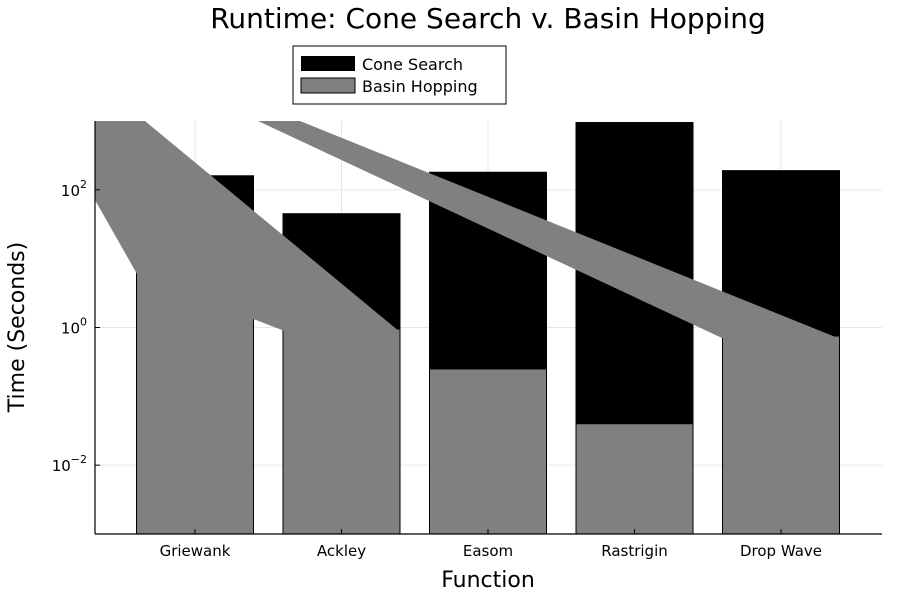 The image size is (900, 600). Describe the element at coordinates (488, 551) in the screenshot. I see `x-tick-label-2: Easom` at that location.